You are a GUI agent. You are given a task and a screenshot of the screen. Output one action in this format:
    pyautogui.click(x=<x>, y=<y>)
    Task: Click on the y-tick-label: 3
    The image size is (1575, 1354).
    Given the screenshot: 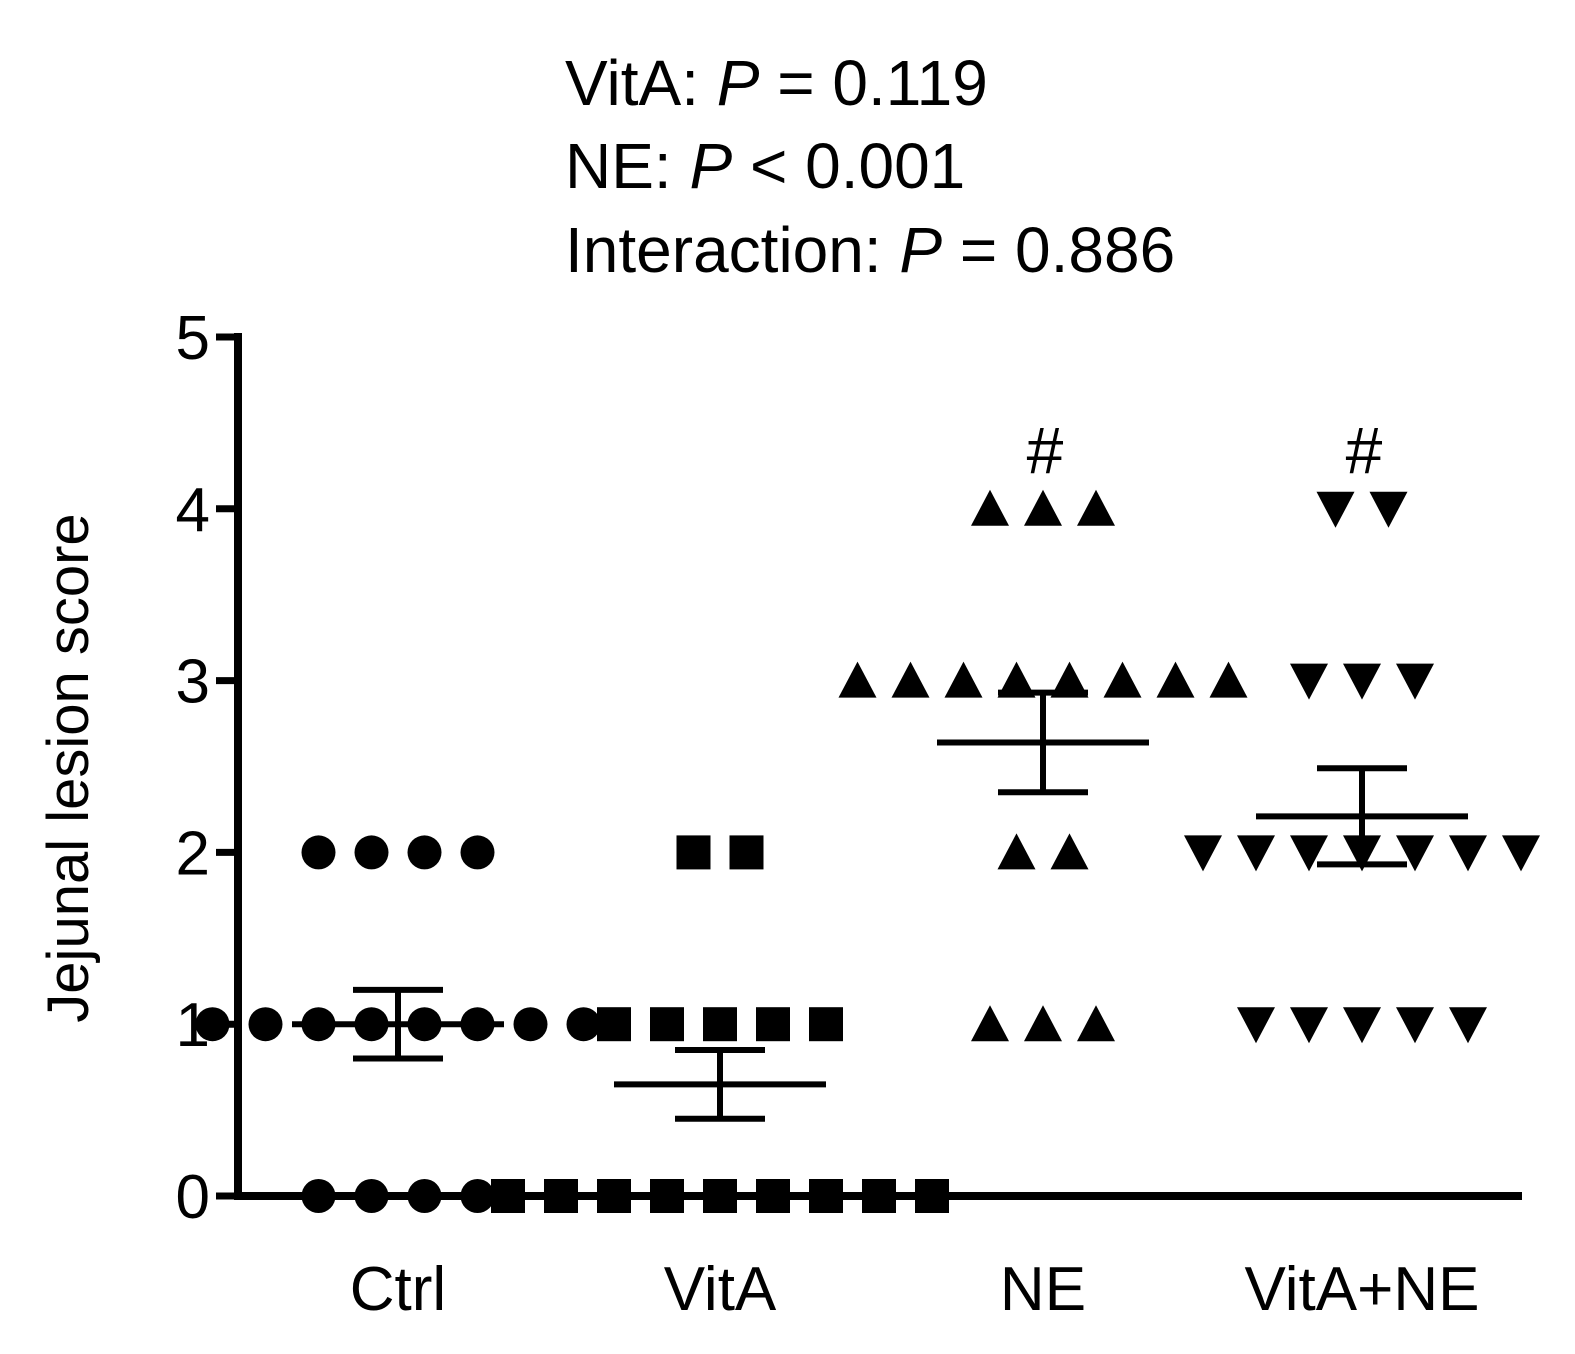 What is the action you would take?
    pyautogui.click(x=193, y=682)
    